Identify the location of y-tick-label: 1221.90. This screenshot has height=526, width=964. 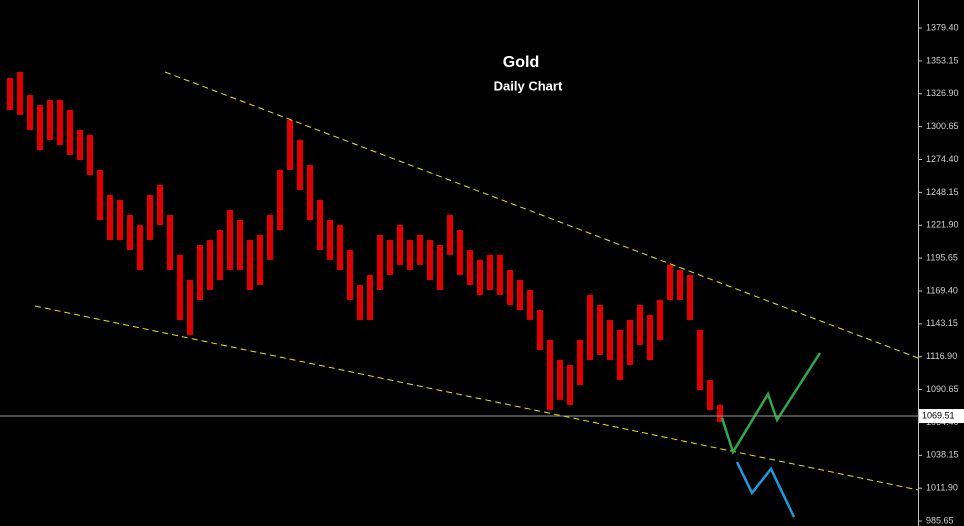
(942, 225).